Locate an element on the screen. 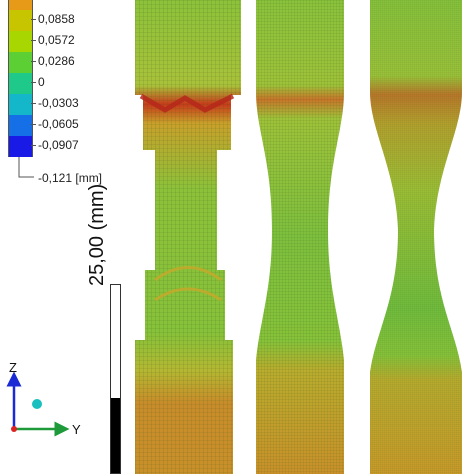 The height and width of the screenshot is (474, 474). legend-label: -0,0605 is located at coordinates (58, 124).